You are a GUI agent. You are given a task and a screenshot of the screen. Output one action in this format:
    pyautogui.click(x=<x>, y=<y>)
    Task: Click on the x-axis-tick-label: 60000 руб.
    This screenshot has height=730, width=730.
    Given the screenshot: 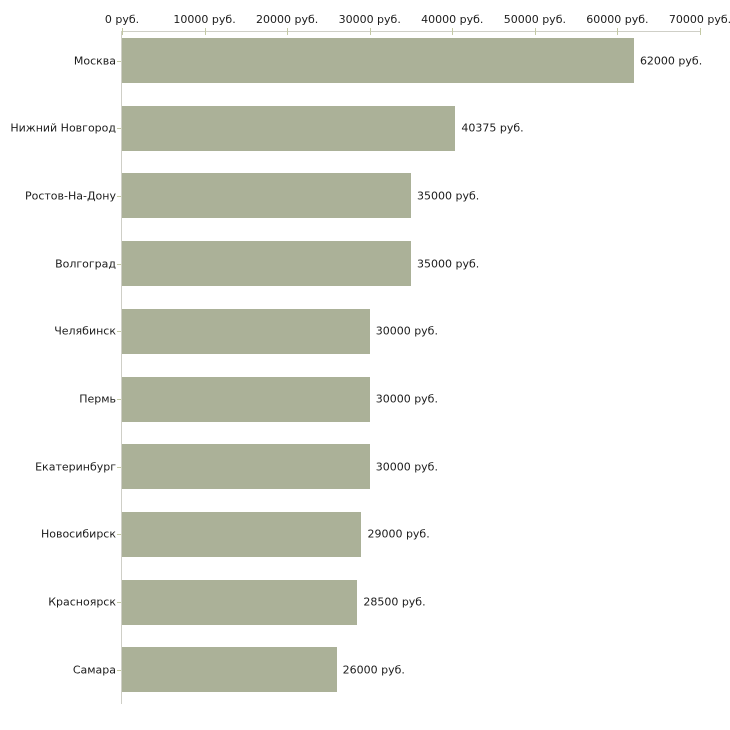 What is the action you would take?
    pyautogui.click(x=617, y=19)
    